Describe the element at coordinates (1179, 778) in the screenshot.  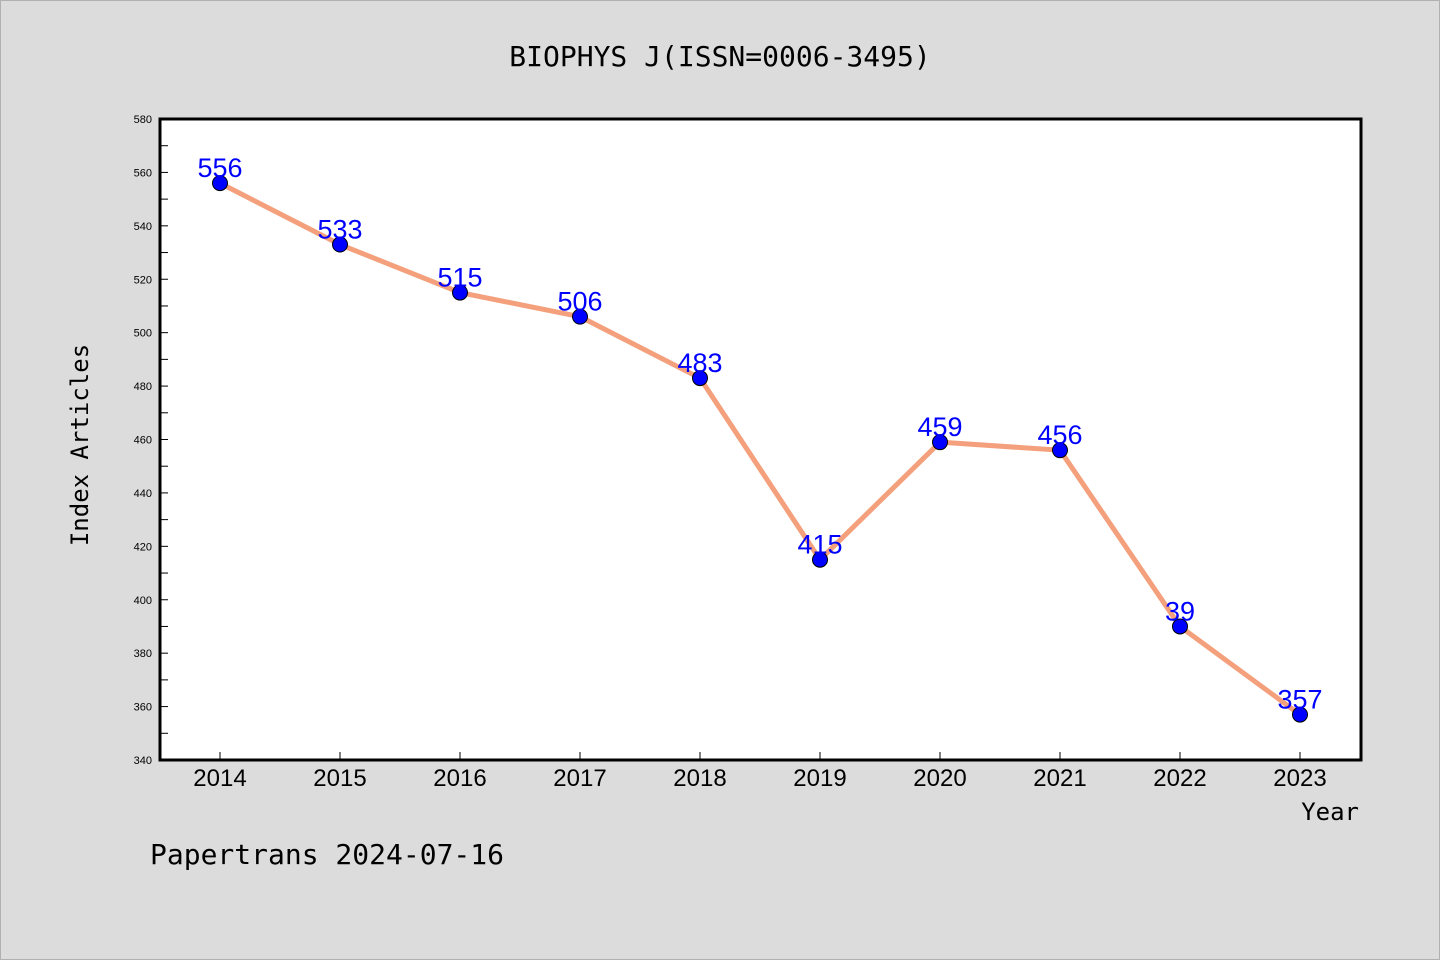
I see `x-tick-label: 2022` at that location.